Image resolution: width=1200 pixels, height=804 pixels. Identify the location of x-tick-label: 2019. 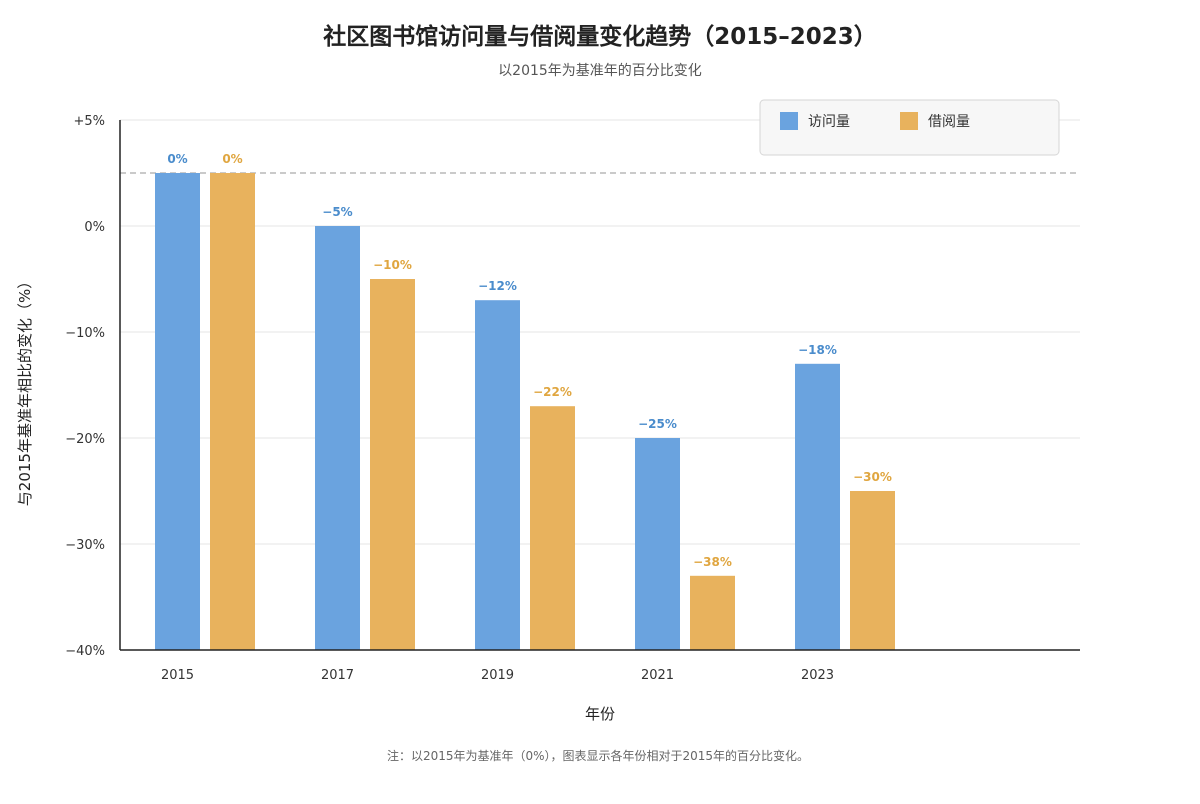
(497, 675).